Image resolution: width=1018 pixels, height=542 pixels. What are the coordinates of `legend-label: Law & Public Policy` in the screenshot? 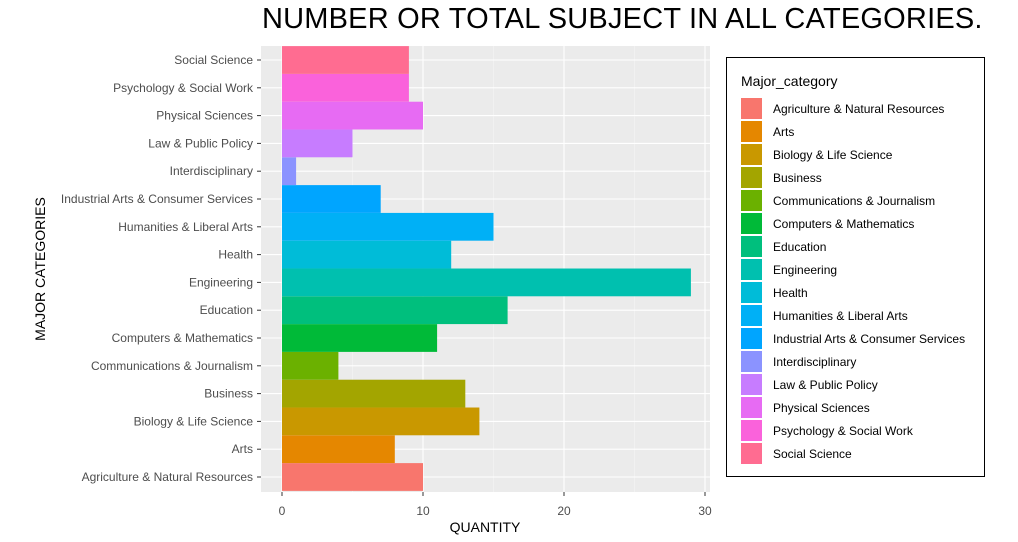 It's located at (825, 384).